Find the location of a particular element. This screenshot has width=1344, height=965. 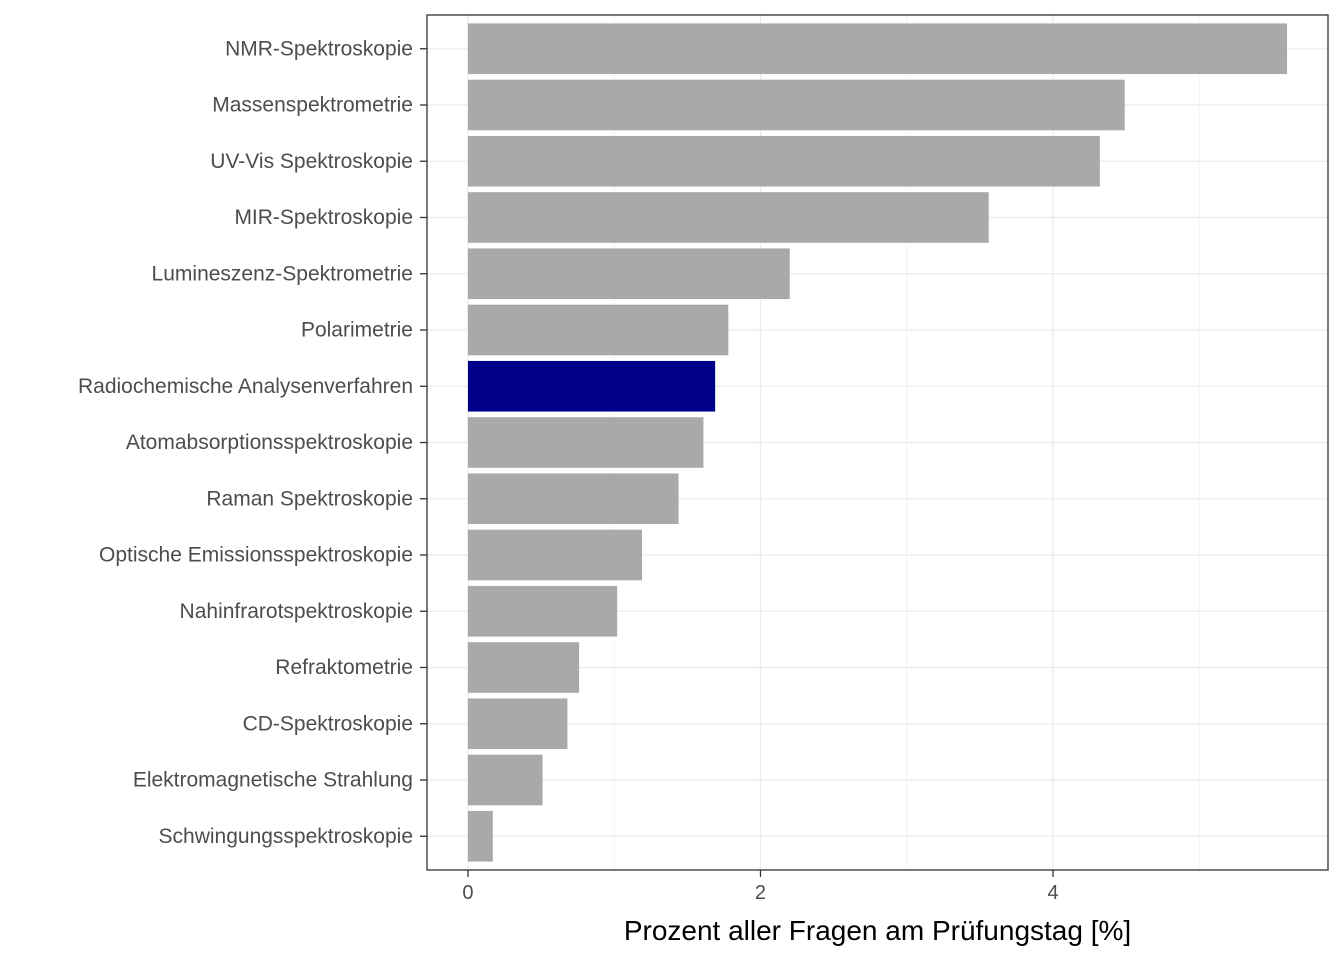

x-tick-label: 2 is located at coordinates (760, 893).